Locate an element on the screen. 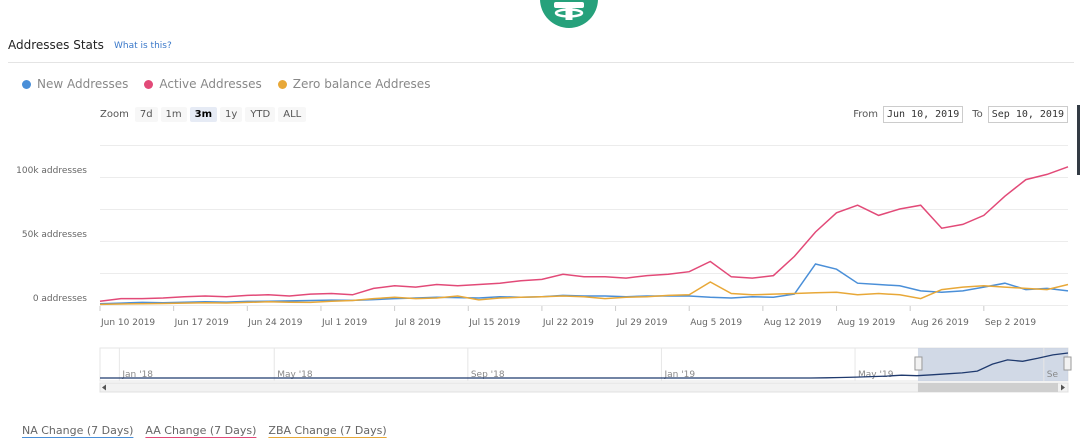 This screenshot has height=440, width=1080. y-tick-label: 100k addresses is located at coordinates (51, 171).